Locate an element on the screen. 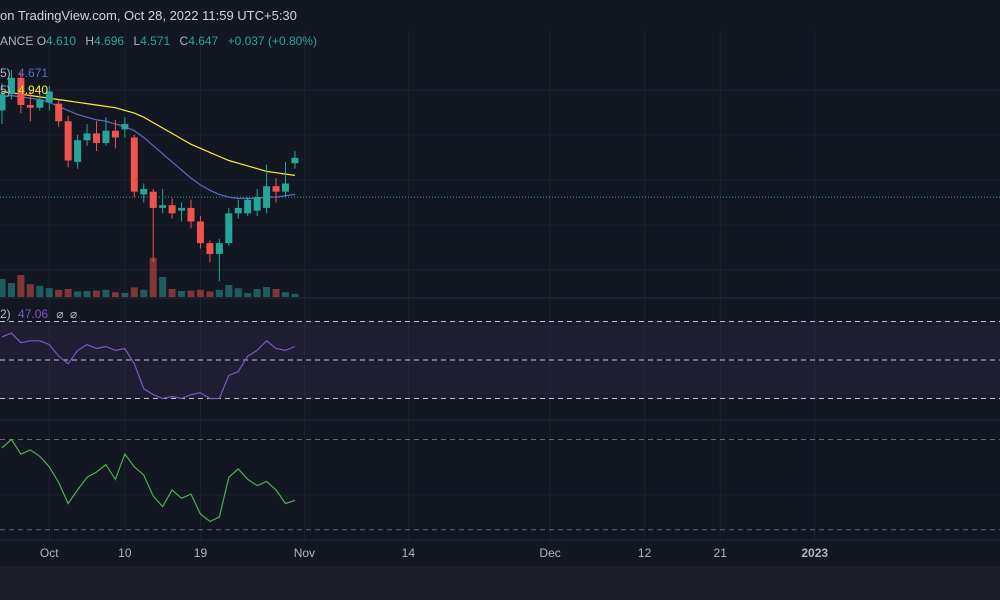 The image size is (1000, 600). low-label: L is located at coordinates (137, 41).